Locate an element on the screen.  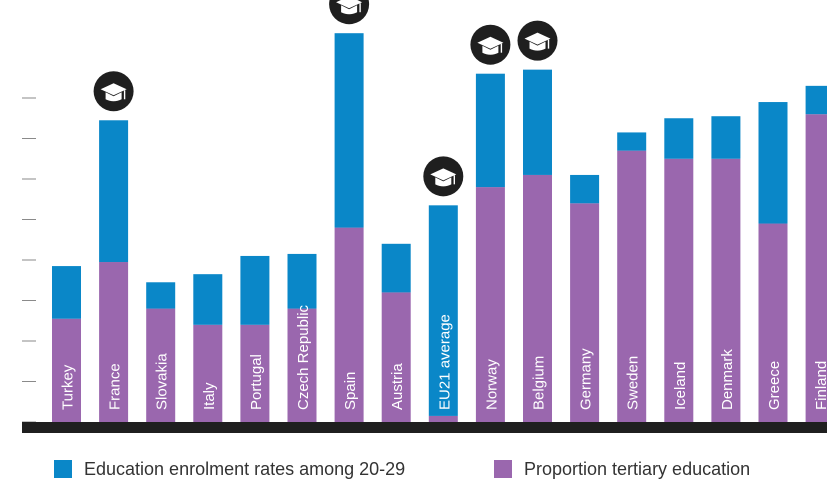
bar-group: EU21 average is located at coordinates (443, 313).